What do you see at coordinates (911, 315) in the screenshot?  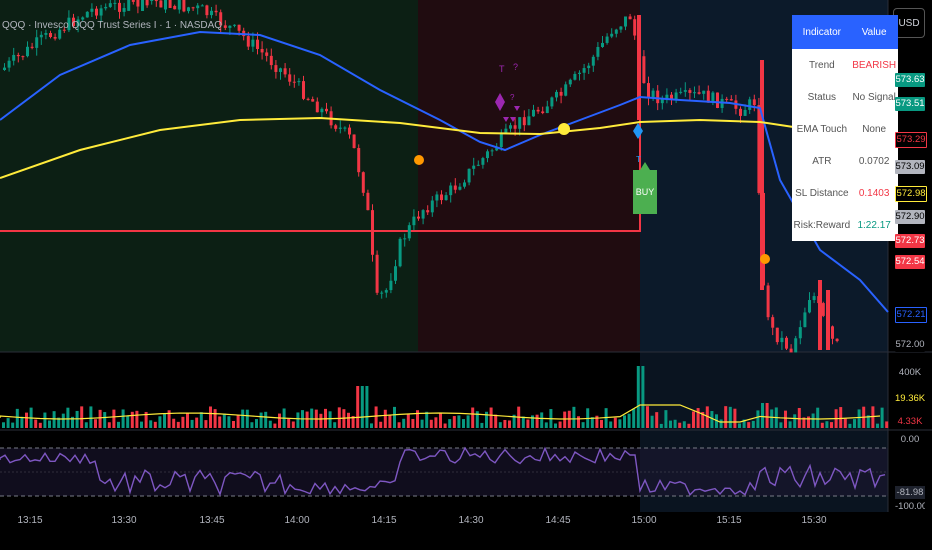 I see `price-label: 572.21` at bounding box center [911, 315].